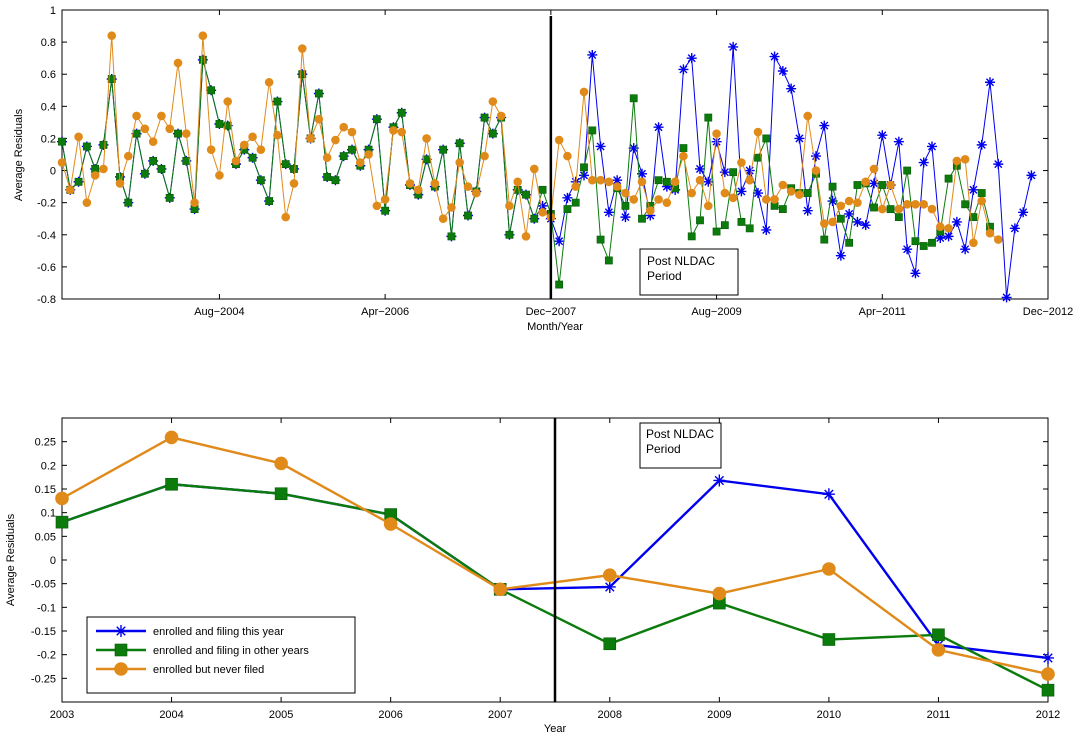  I want to click on bottom-y-axis-label: Average Residuals, so click(11, 559).